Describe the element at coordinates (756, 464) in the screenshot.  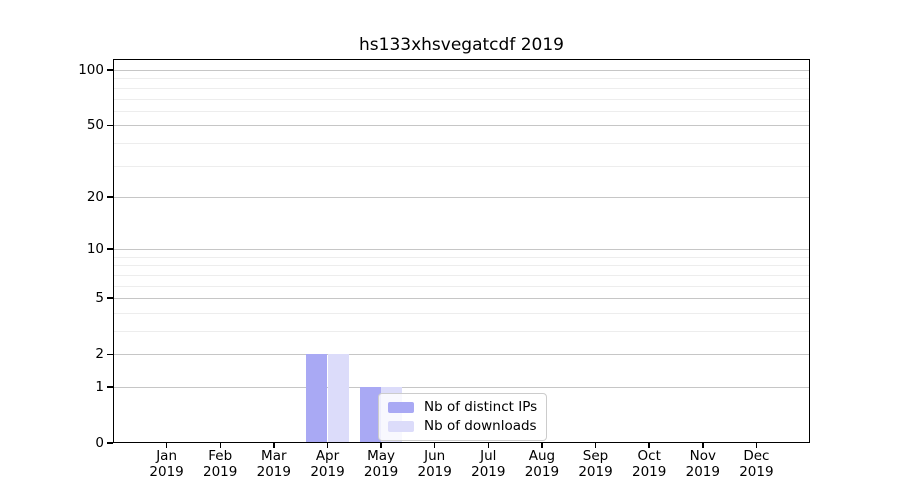
I see `x-tick-label: Dec 2019` at that location.